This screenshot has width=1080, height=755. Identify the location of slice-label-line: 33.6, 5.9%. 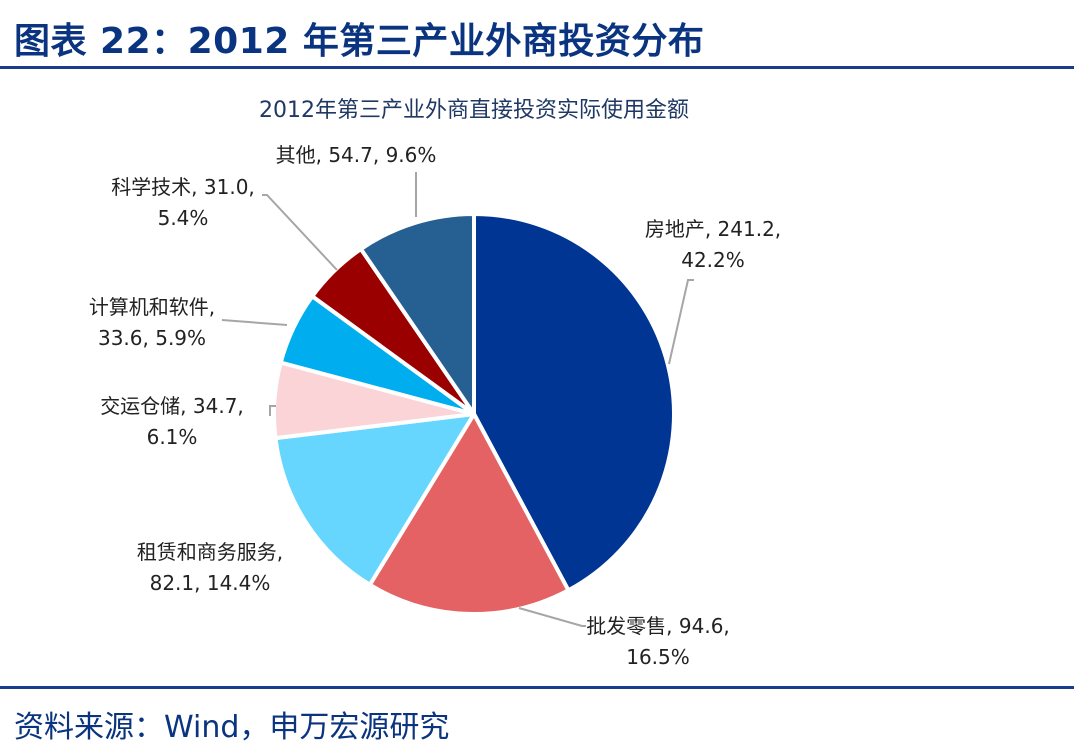
(152, 338).